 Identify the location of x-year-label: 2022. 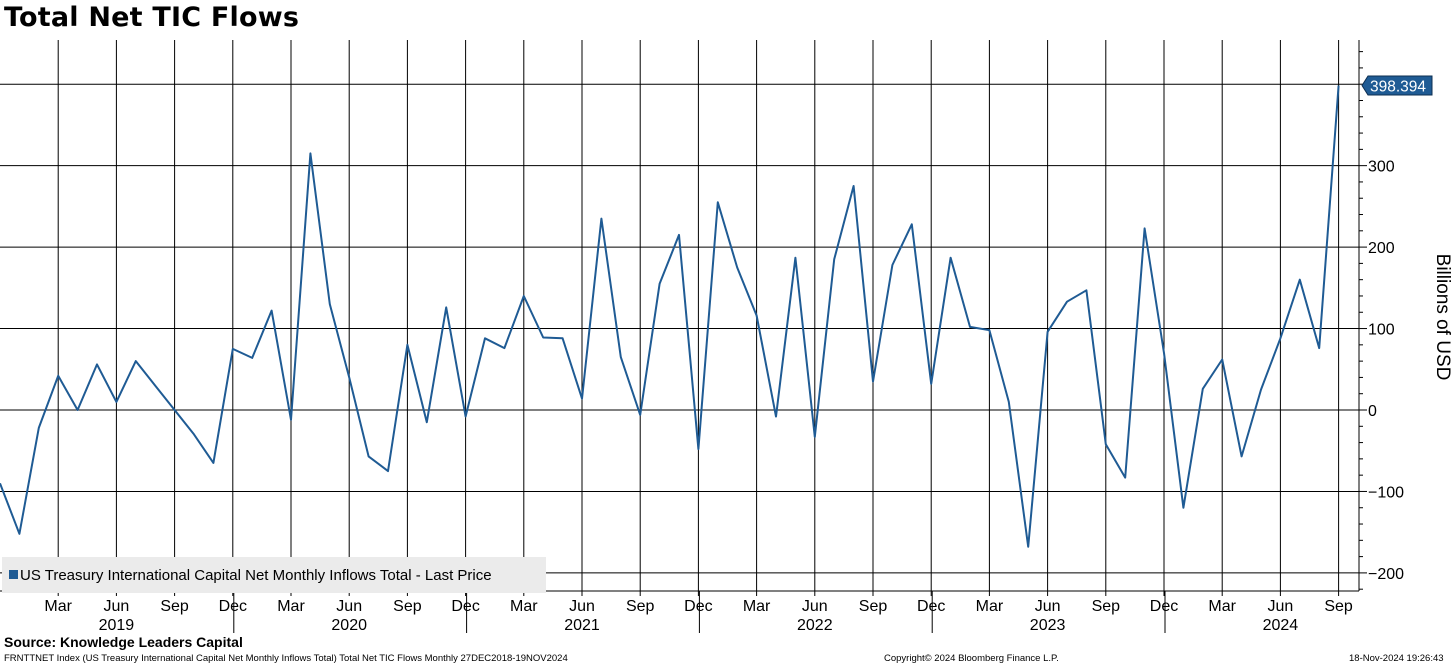
(815, 625).